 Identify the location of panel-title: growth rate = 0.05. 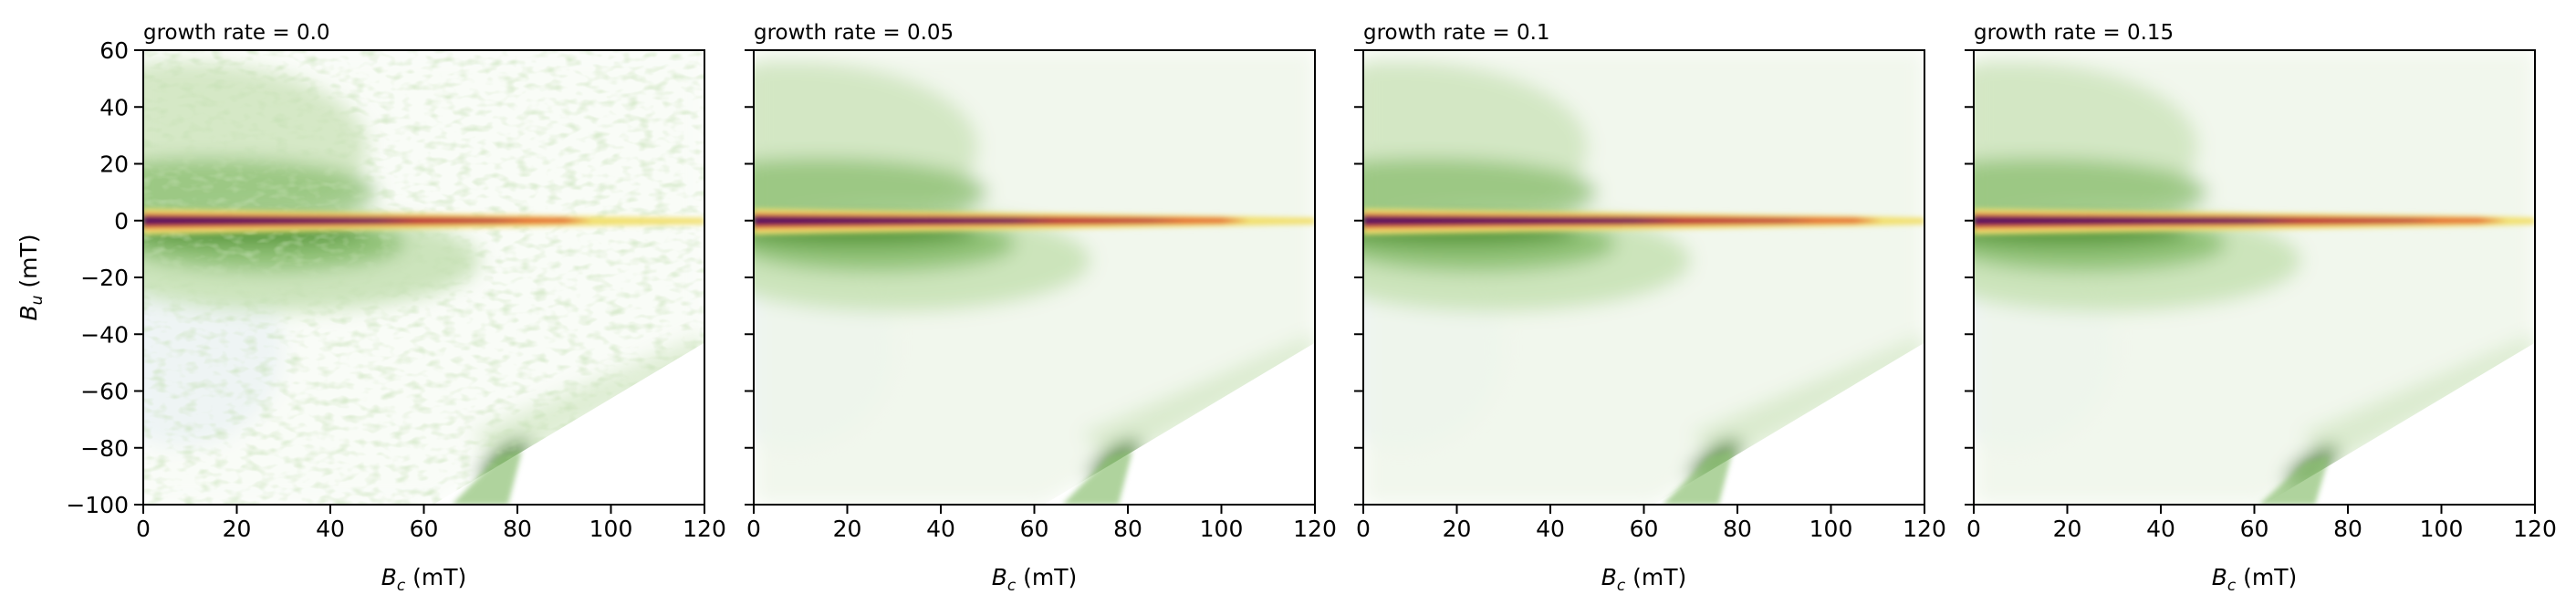
(854, 33).